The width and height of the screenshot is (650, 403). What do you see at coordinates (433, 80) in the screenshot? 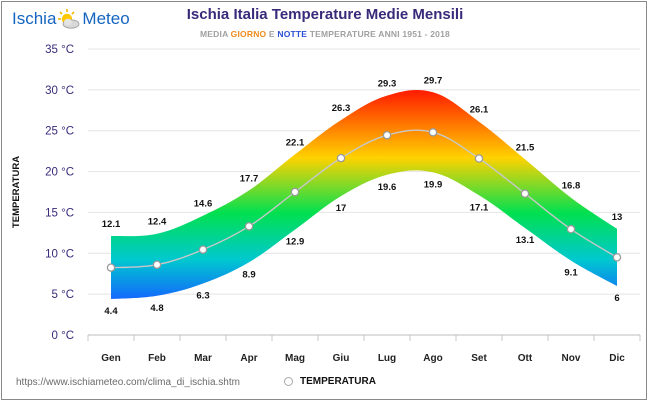
I see `max-data-label-ago: 29.7` at bounding box center [433, 80].